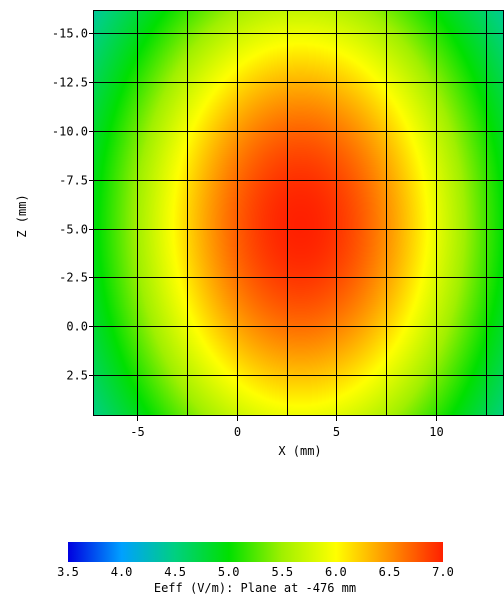 This screenshot has height=603, width=504. What do you see at coordinates (68, 572) in the screenshot?
I see `colorbar-tick-label: 3.5` at bounding box center [68, 572].